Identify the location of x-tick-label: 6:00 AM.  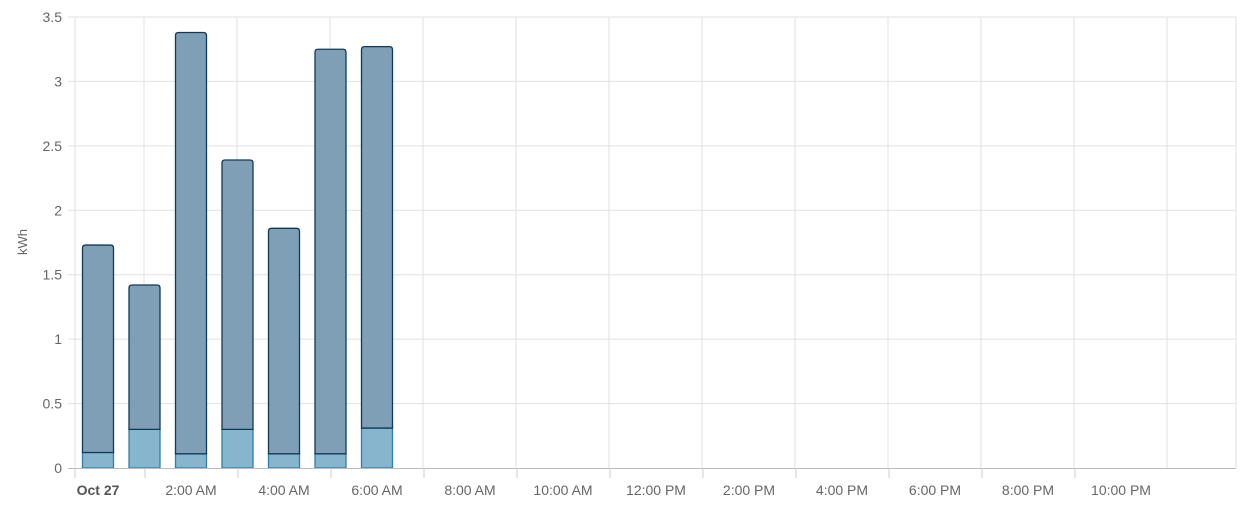
(376, 490).